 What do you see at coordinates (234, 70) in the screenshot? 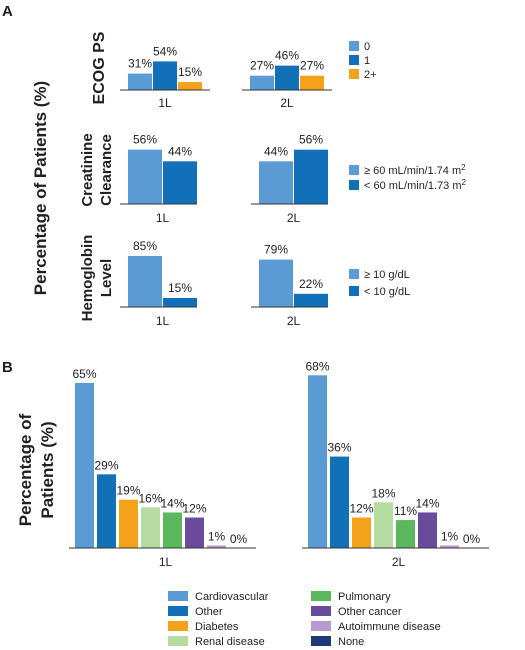
I see `panel-a-chart-1: ECOG PS 31%54%15% 1L 27%46%27% 2L 0 1 2+` at bounding box center [234, 70].